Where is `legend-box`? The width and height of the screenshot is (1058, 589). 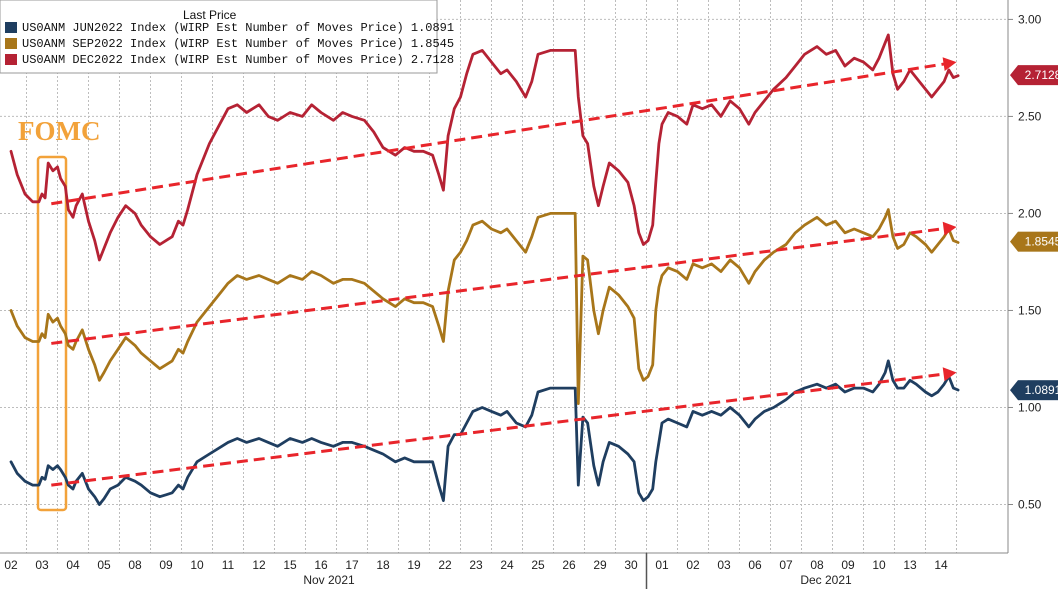 legend-box is located at coordinates (219, 37).